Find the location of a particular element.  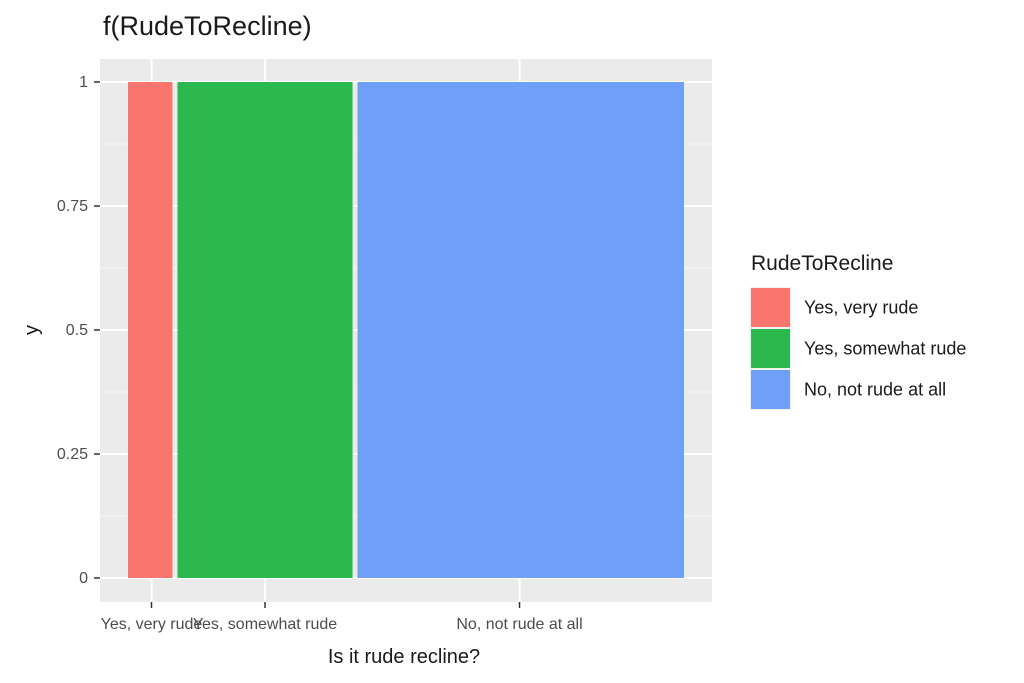

y-axis: 0 0.25 0.5 0.75 1 is located at coordinates (78, 330).